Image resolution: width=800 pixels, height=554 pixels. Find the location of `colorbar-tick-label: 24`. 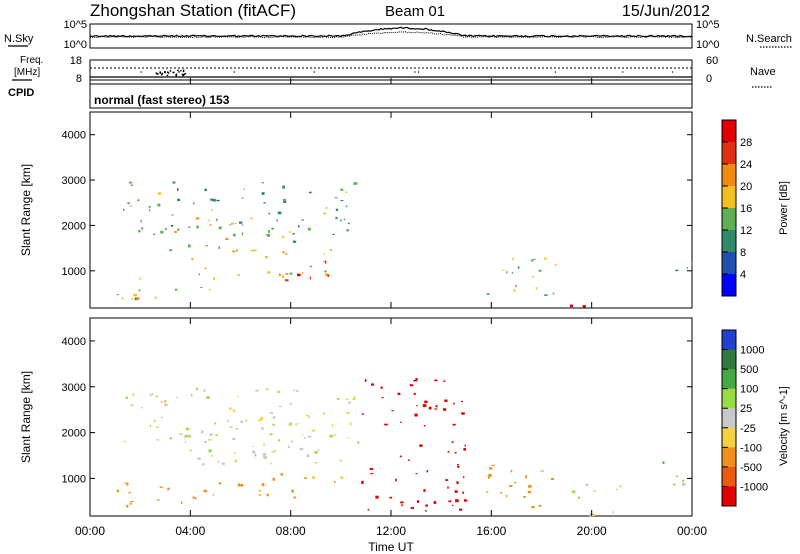

colorbar-tick-label: 24 is located at coordinates (746, 165).